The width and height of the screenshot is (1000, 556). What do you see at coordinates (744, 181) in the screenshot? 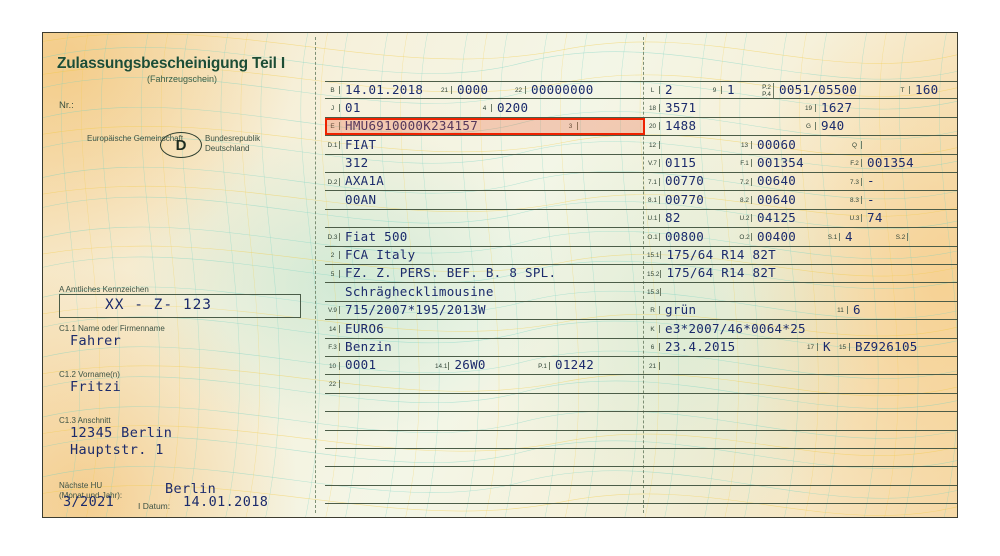
I see `field-code-label: 7.2` at bounding box center [744, 181].